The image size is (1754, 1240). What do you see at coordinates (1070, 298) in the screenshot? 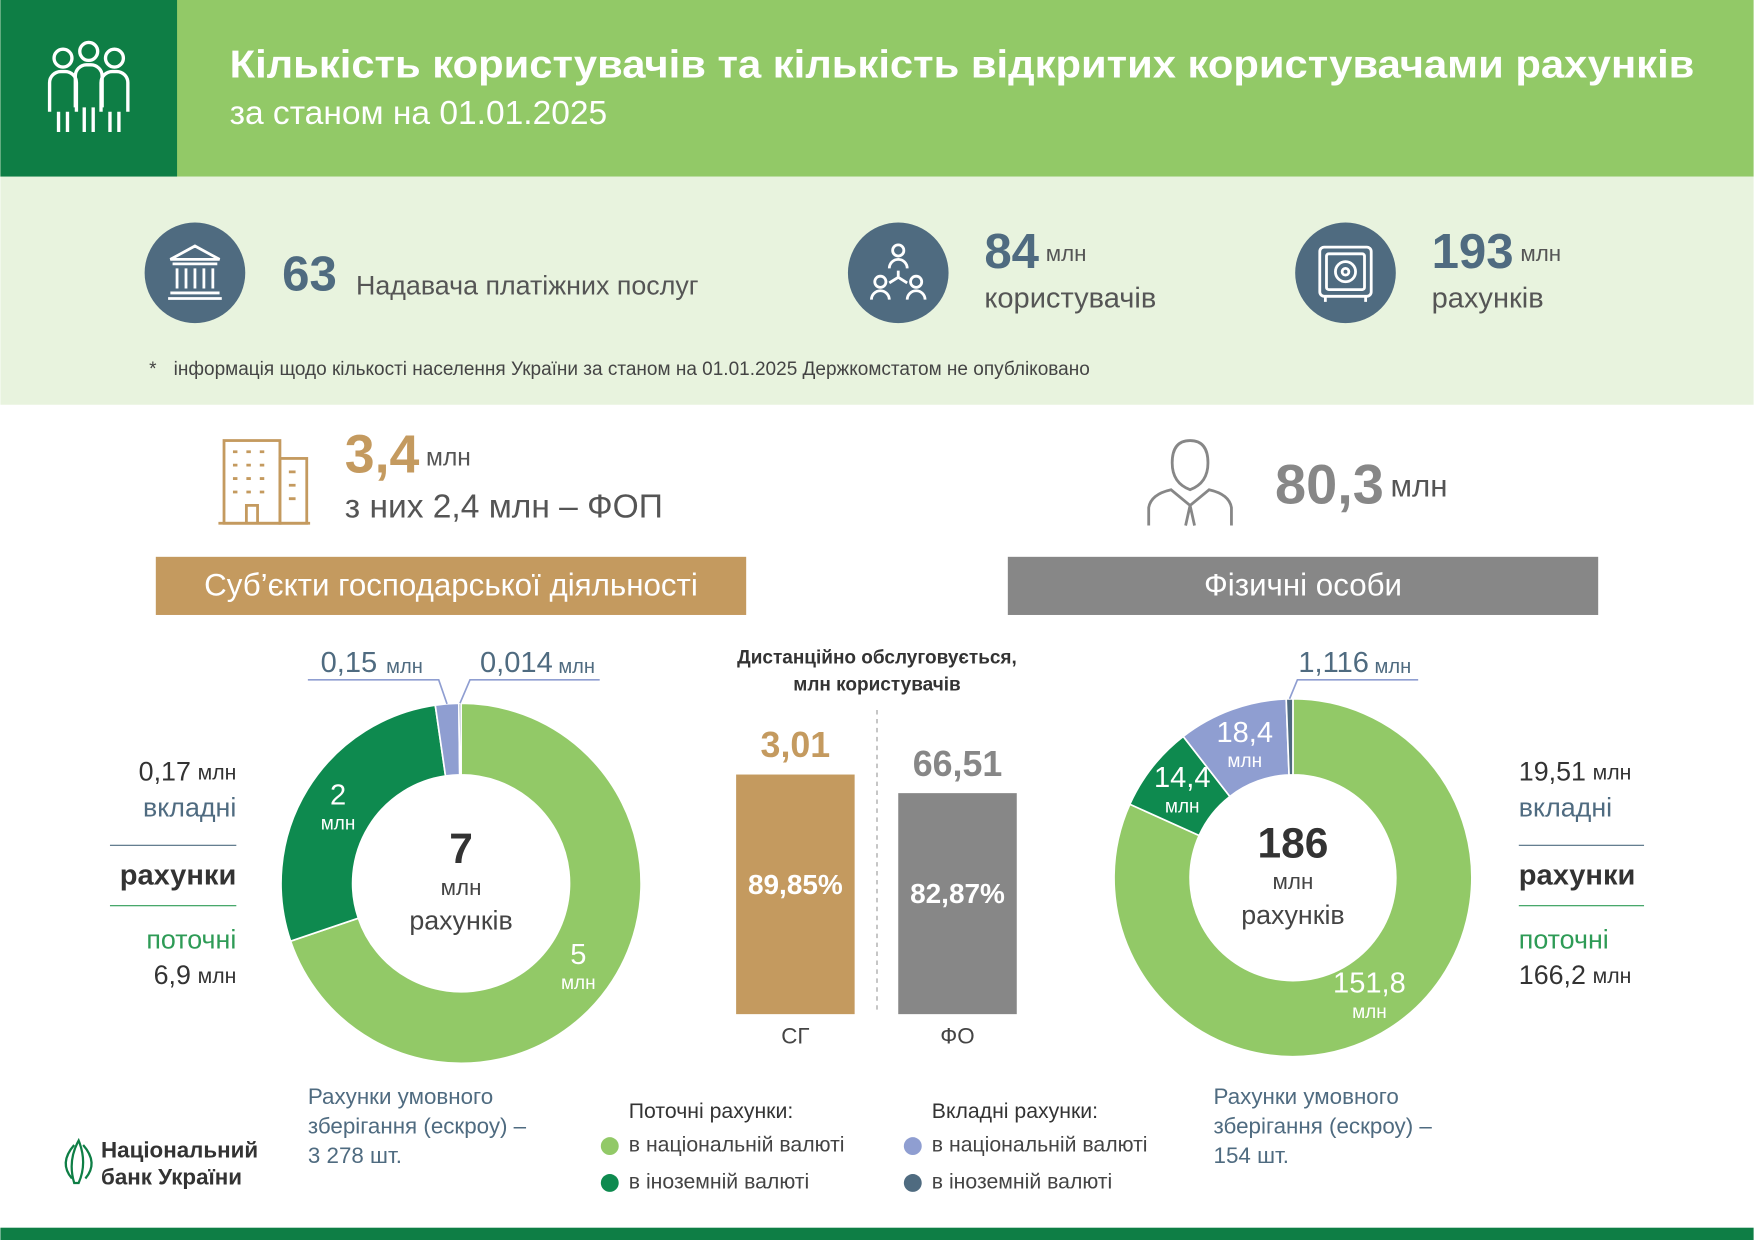
I see `users-text: користувачів` at bounding box center [1070, 298].